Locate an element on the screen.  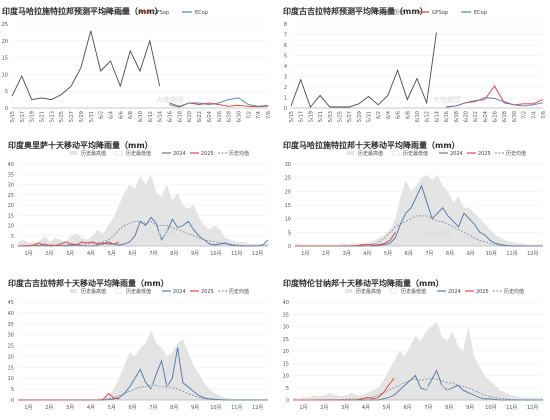
x-tick-label: 10月 is located at coordinates (215, 254).